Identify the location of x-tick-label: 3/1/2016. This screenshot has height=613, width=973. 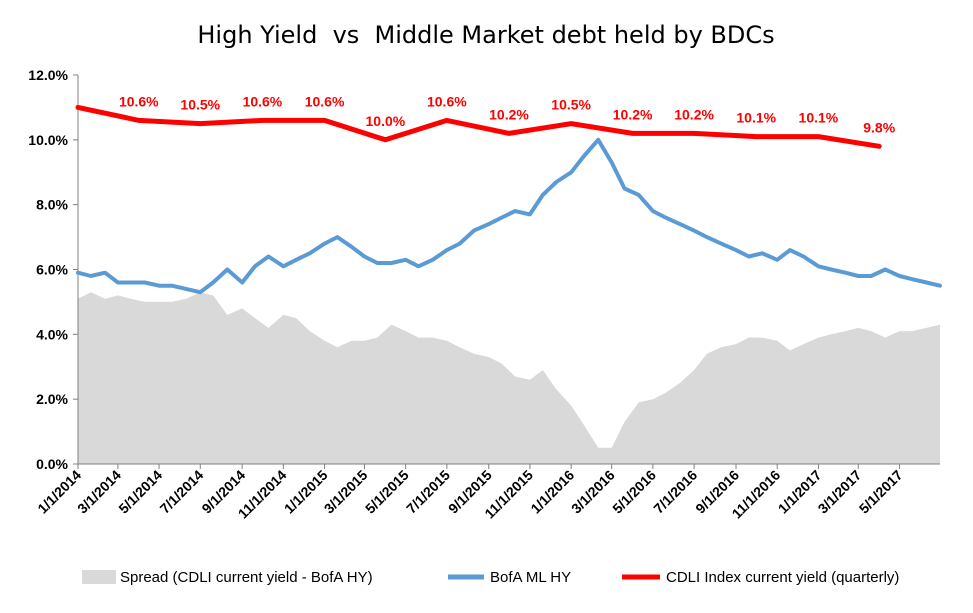
(593, 492).